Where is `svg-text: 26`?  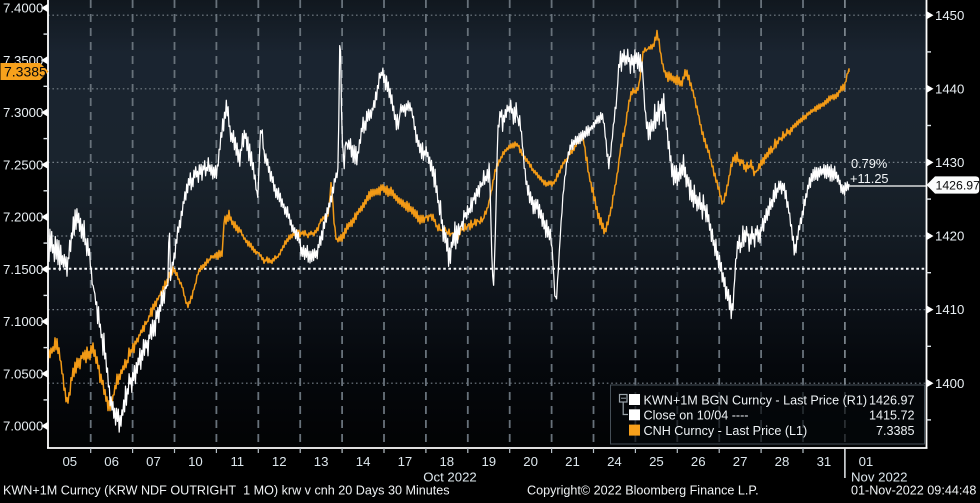 svg-text: 26 is located at coordinates (698, 461).